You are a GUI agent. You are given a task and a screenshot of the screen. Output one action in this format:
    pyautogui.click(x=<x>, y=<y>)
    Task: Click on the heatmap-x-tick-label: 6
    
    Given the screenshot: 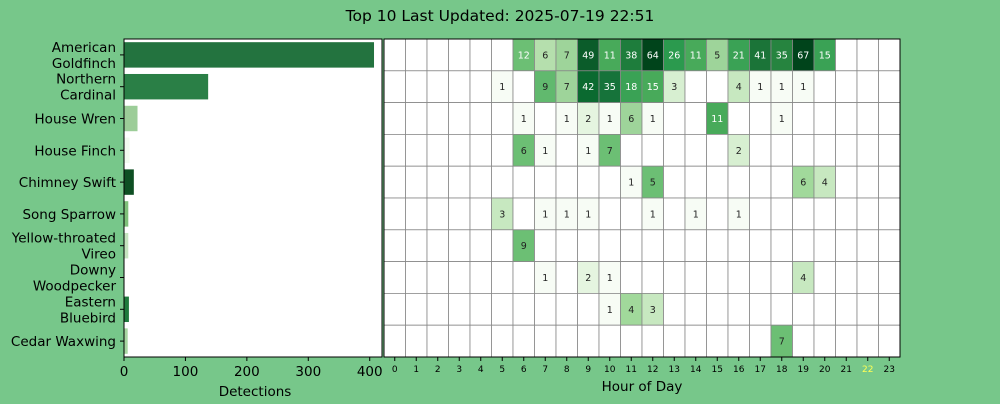 What is the action you would take?
    pyautogui.click(x=524, y=370)
    